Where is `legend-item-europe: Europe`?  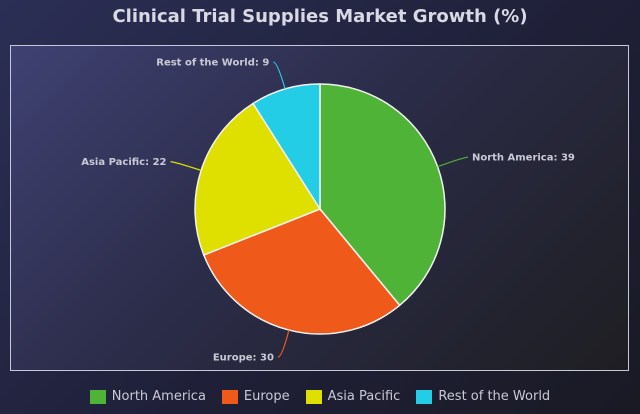
legend-item-europe: Europe is located at coordinates (255, 396).